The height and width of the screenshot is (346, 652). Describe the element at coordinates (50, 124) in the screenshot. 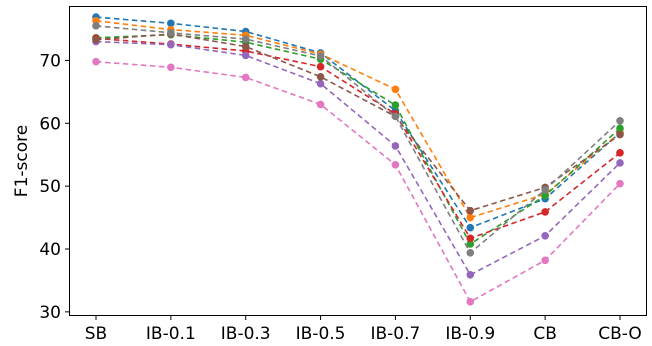

I see `y-tick-label: 60` at that location.